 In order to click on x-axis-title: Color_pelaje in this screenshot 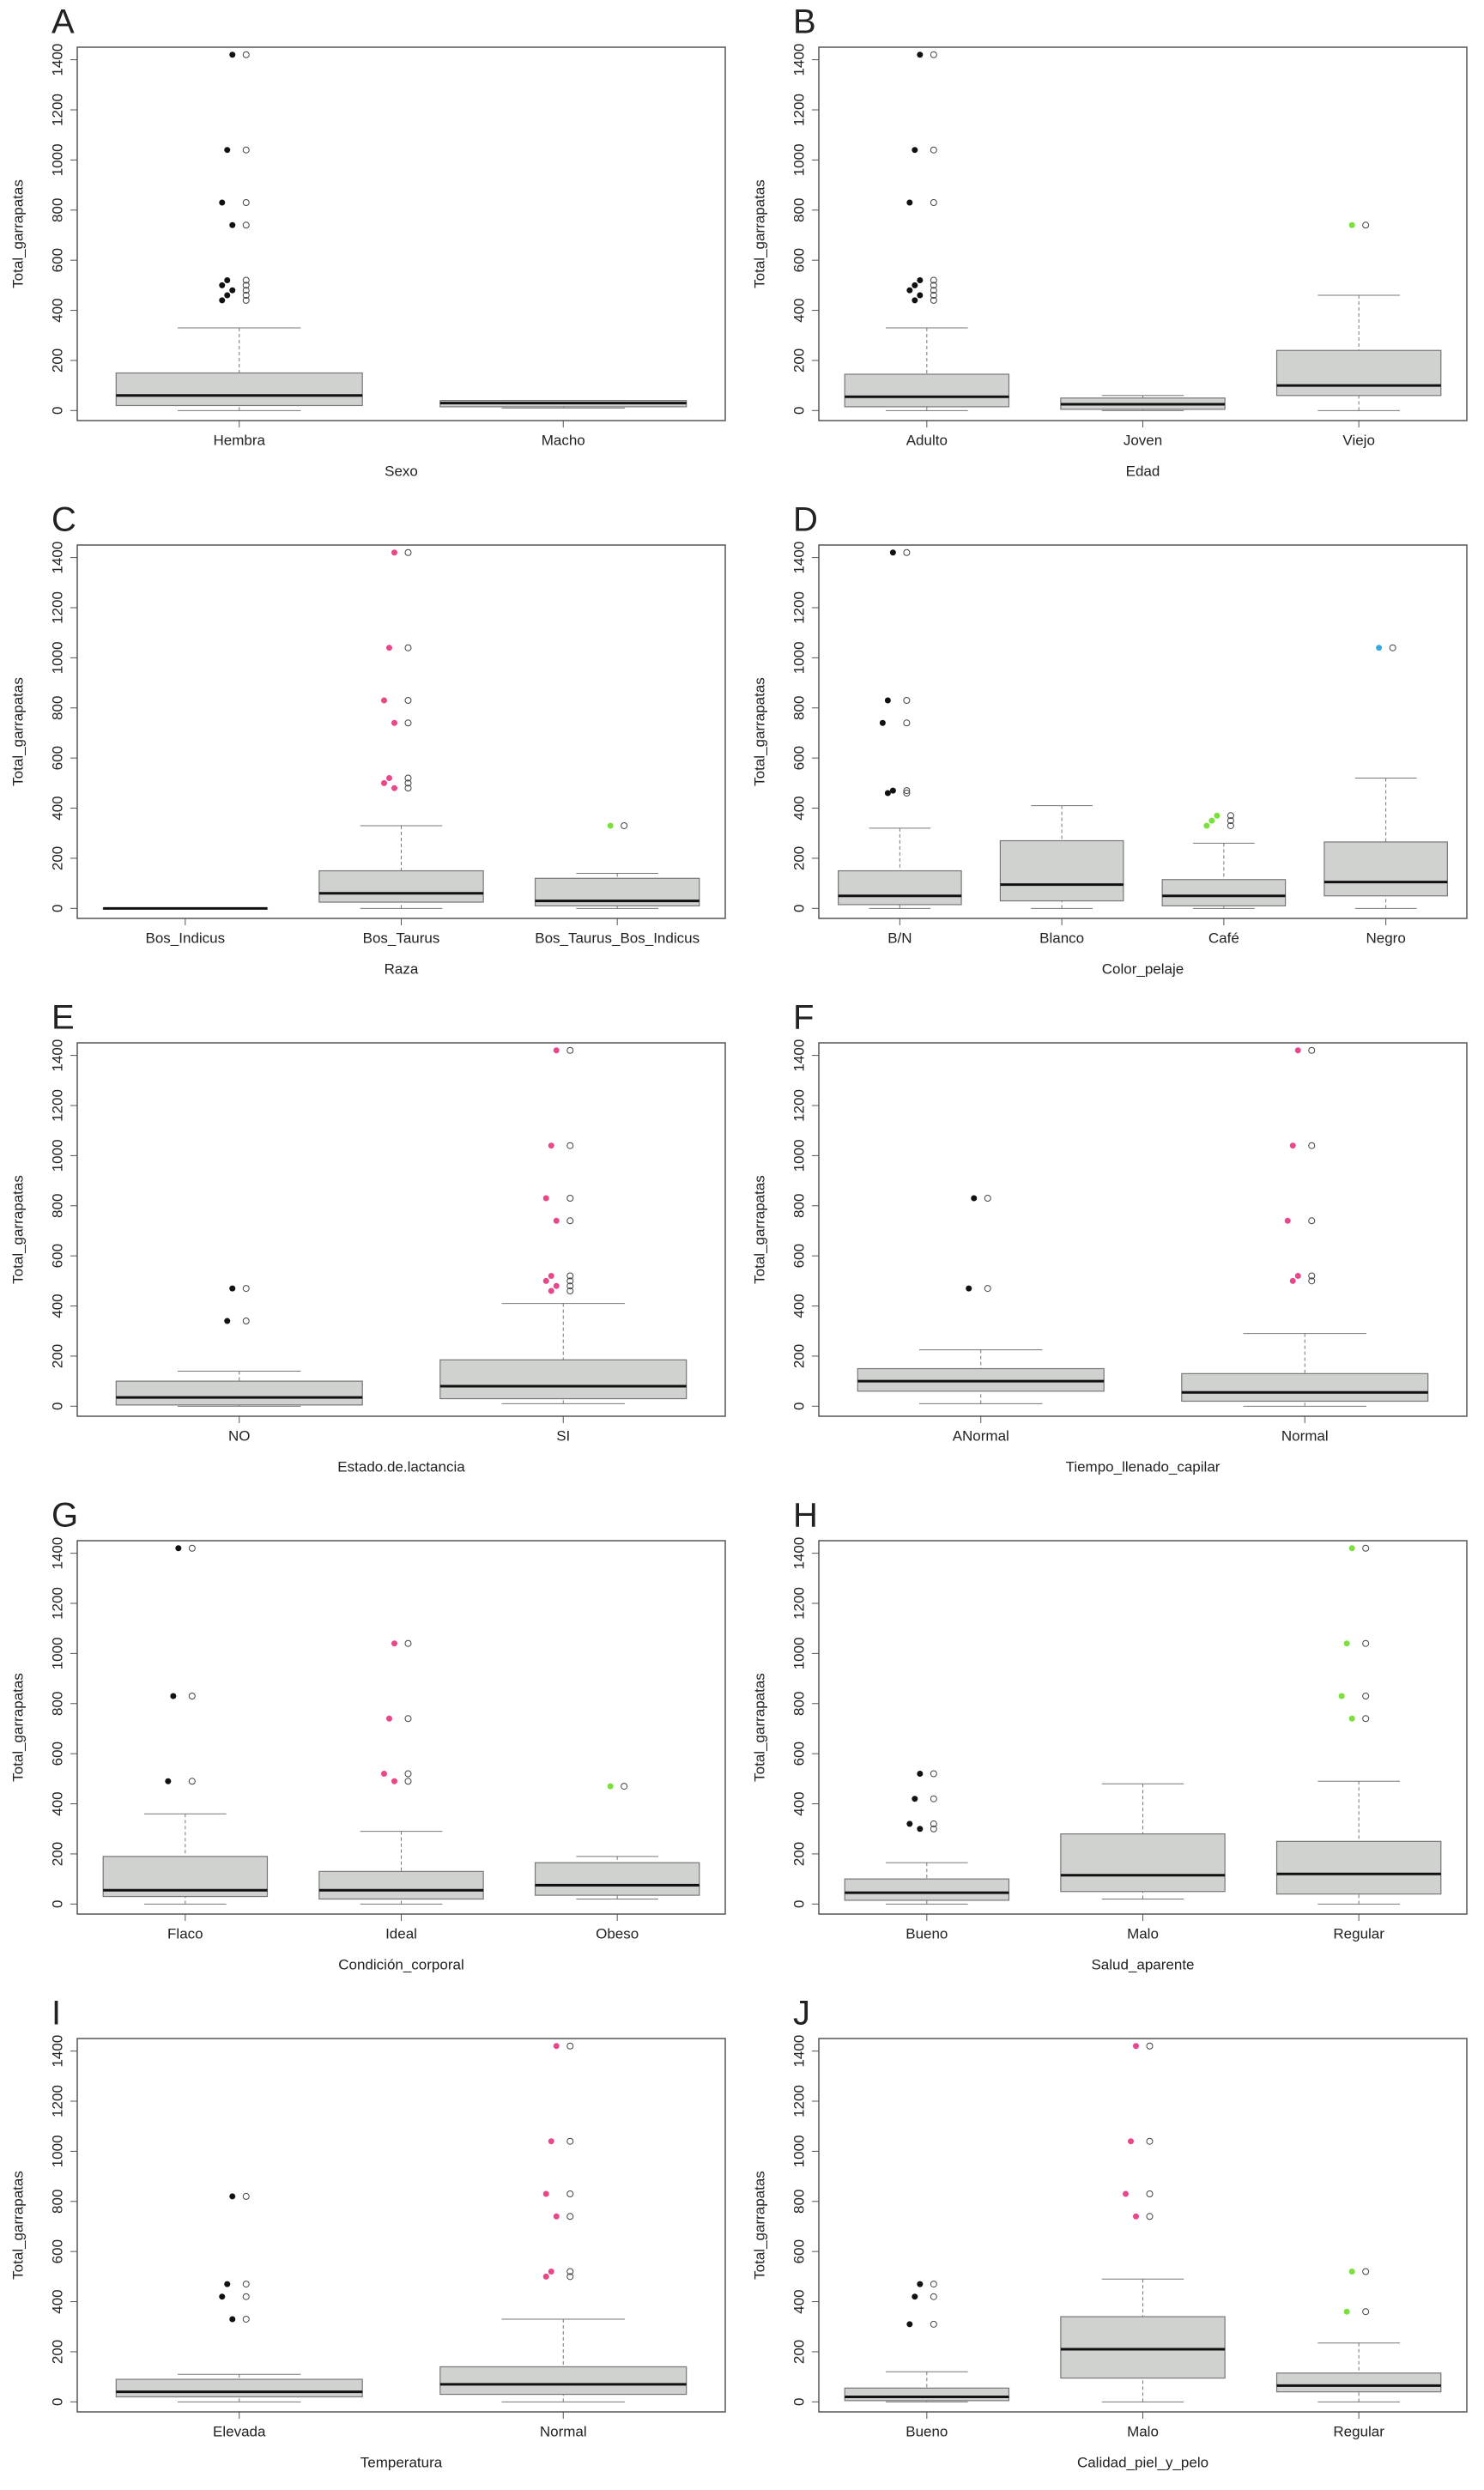, I will do `click(1143, 969)`.